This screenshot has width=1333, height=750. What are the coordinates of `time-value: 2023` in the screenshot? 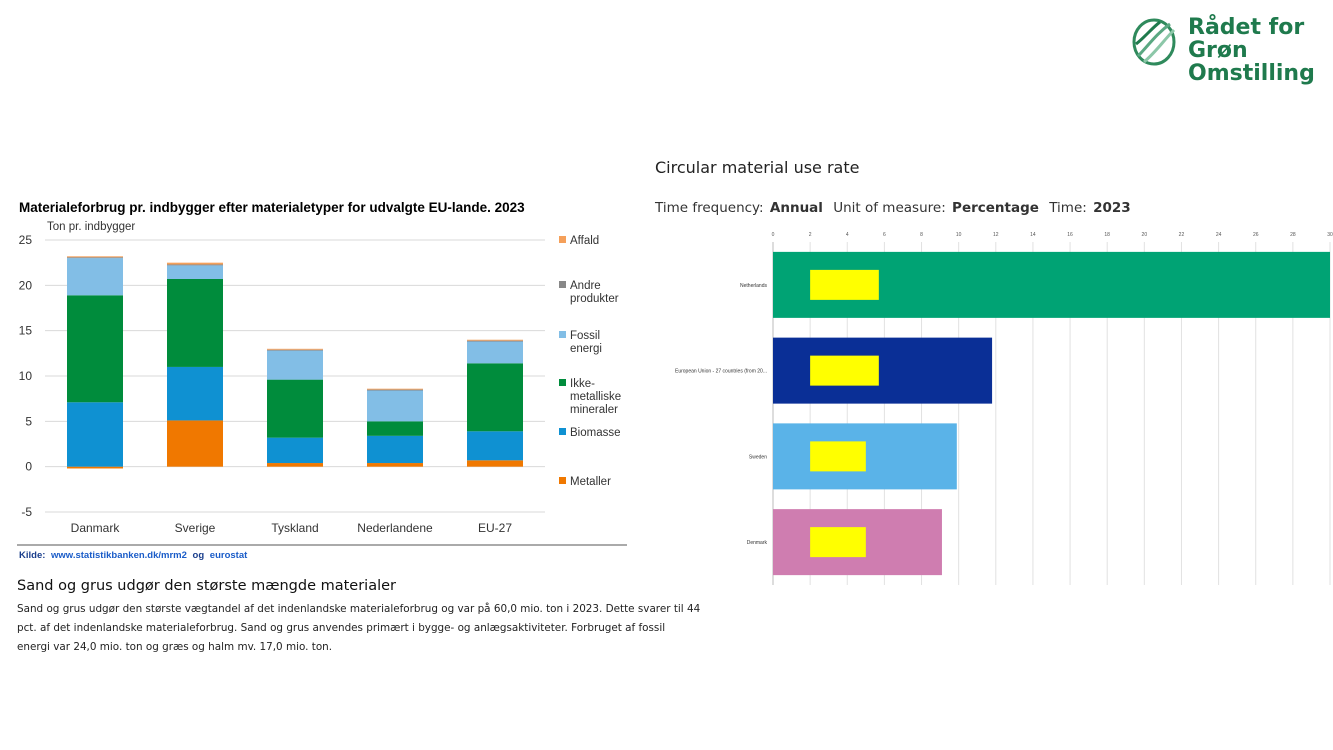 It's located at (1112, 208).